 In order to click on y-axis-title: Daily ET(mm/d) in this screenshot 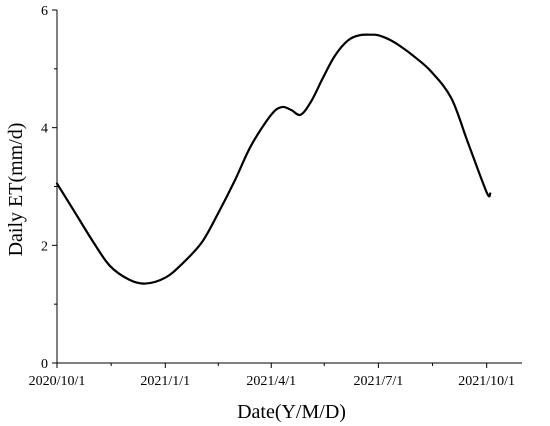, I will do `click(16, 190)`.